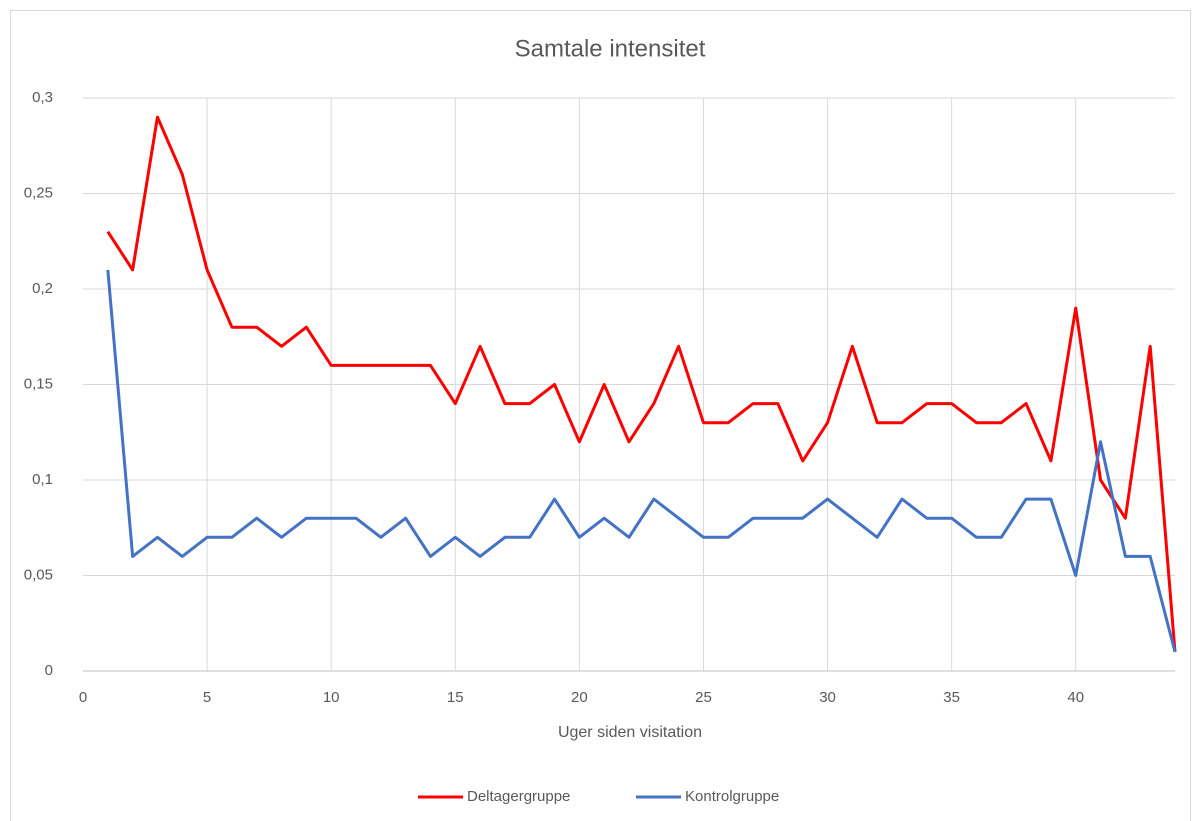 The image size is (1198, 821). What do you see at coordinates (518, 796) in the screenshot?
I see `legend-label: Deltagergruppe` at bounding box center [518, 796].